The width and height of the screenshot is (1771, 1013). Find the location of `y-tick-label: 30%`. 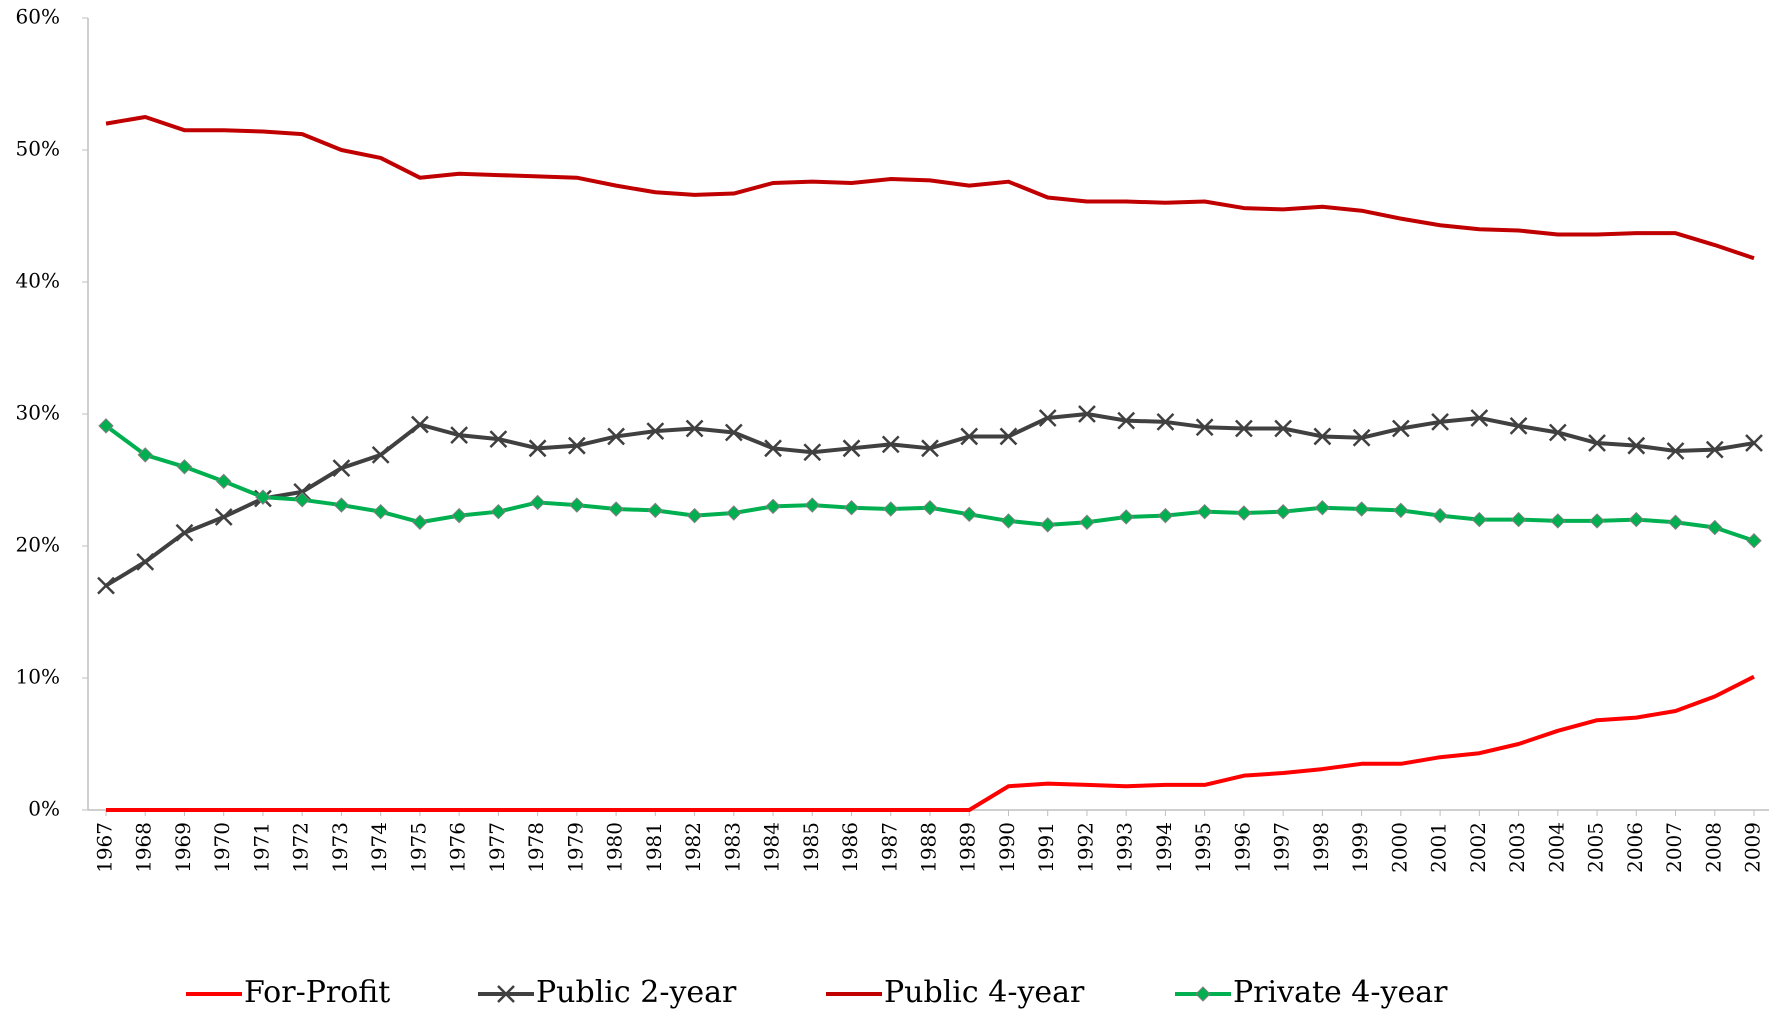

y-tick-label: 30% is located at coordinates (38, 413).